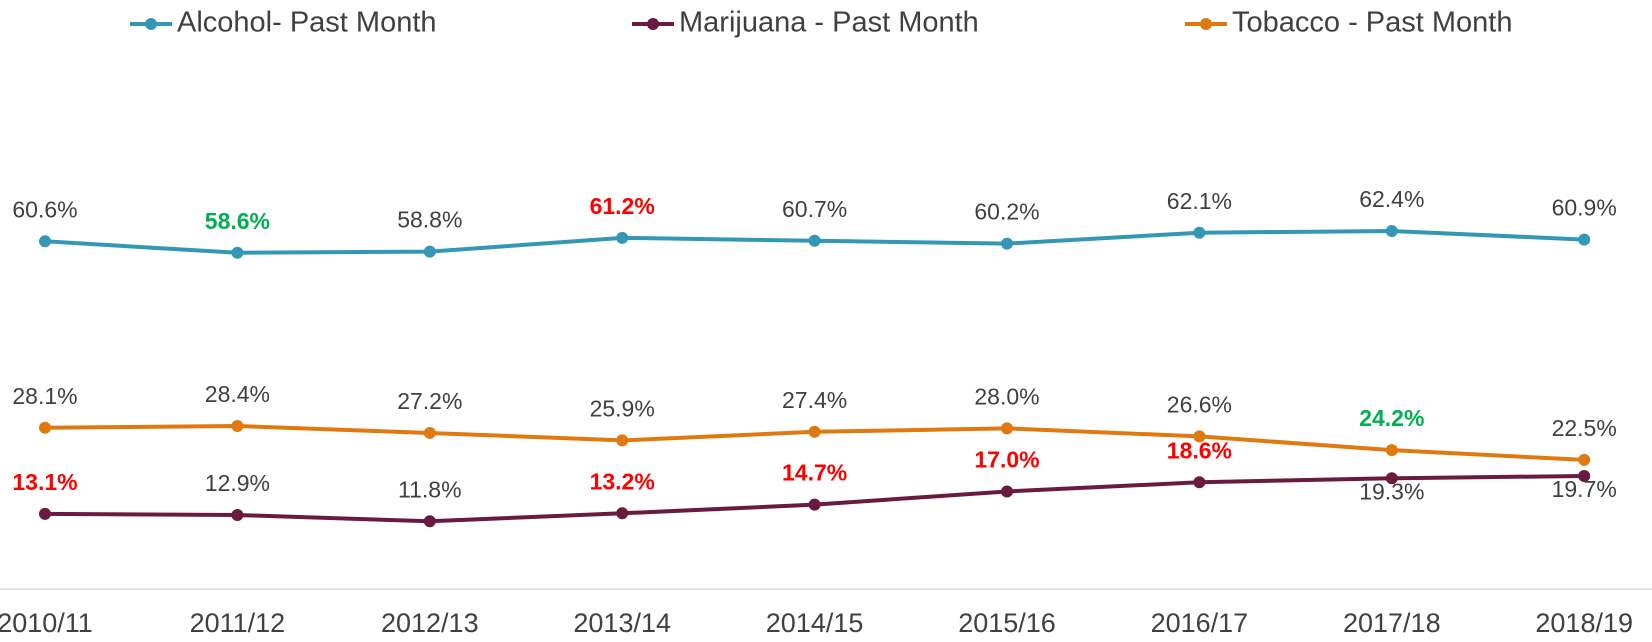  Describe the element at coordinates (622, 481) in the screenshot. I see `data-label: 13.2%` at that location.